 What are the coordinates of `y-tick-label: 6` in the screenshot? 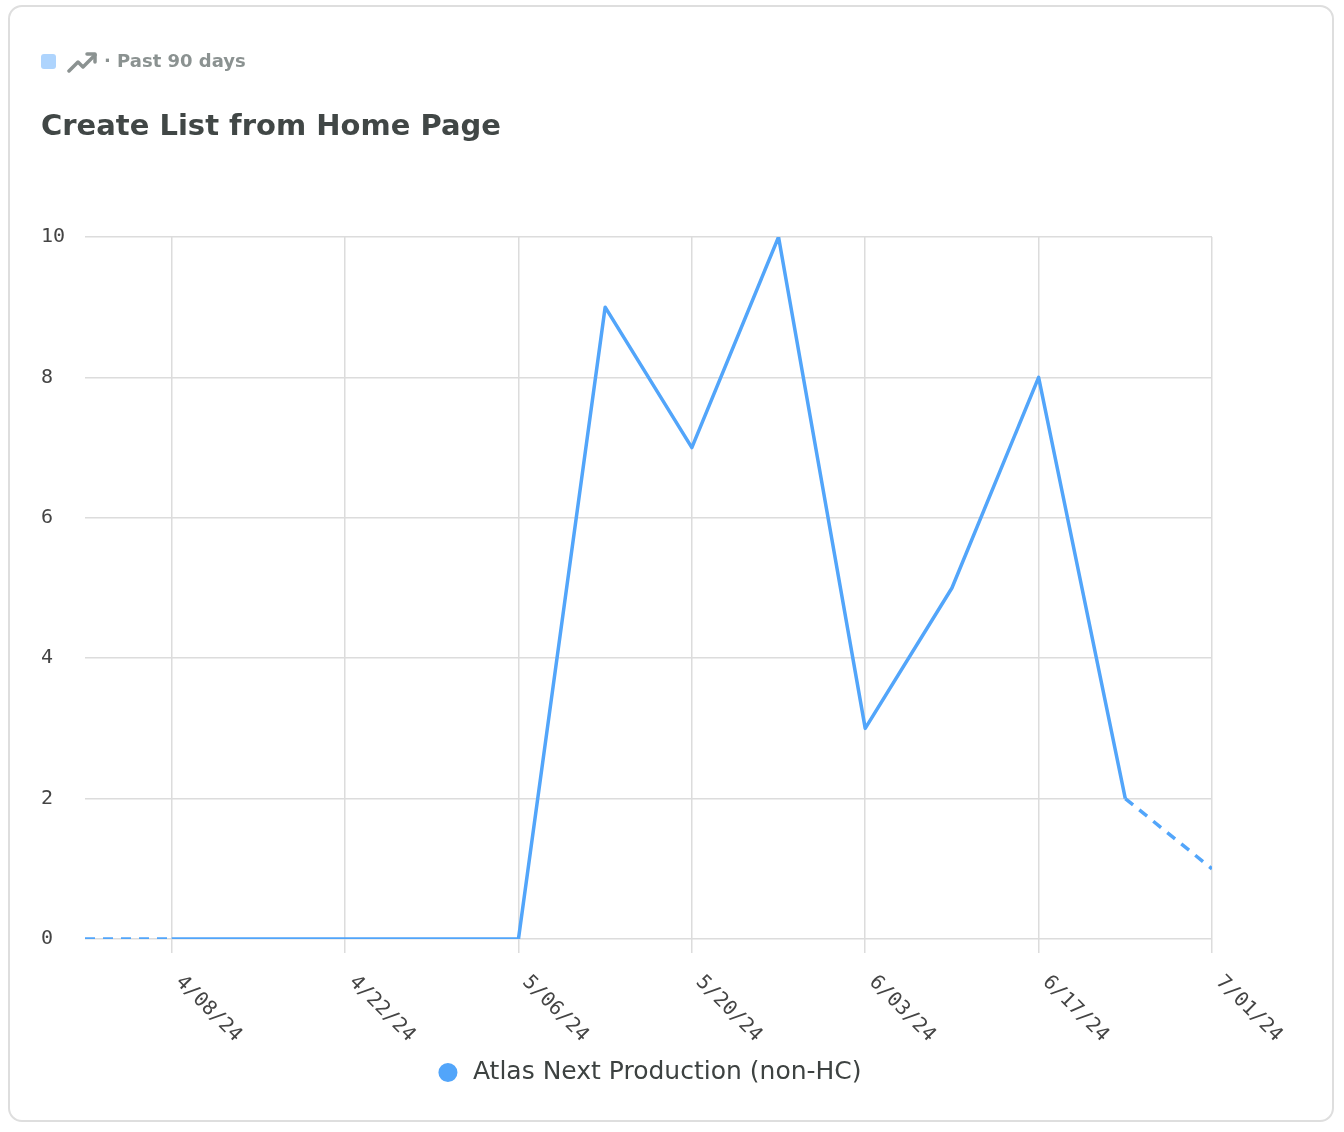 It's located at (47, 516).